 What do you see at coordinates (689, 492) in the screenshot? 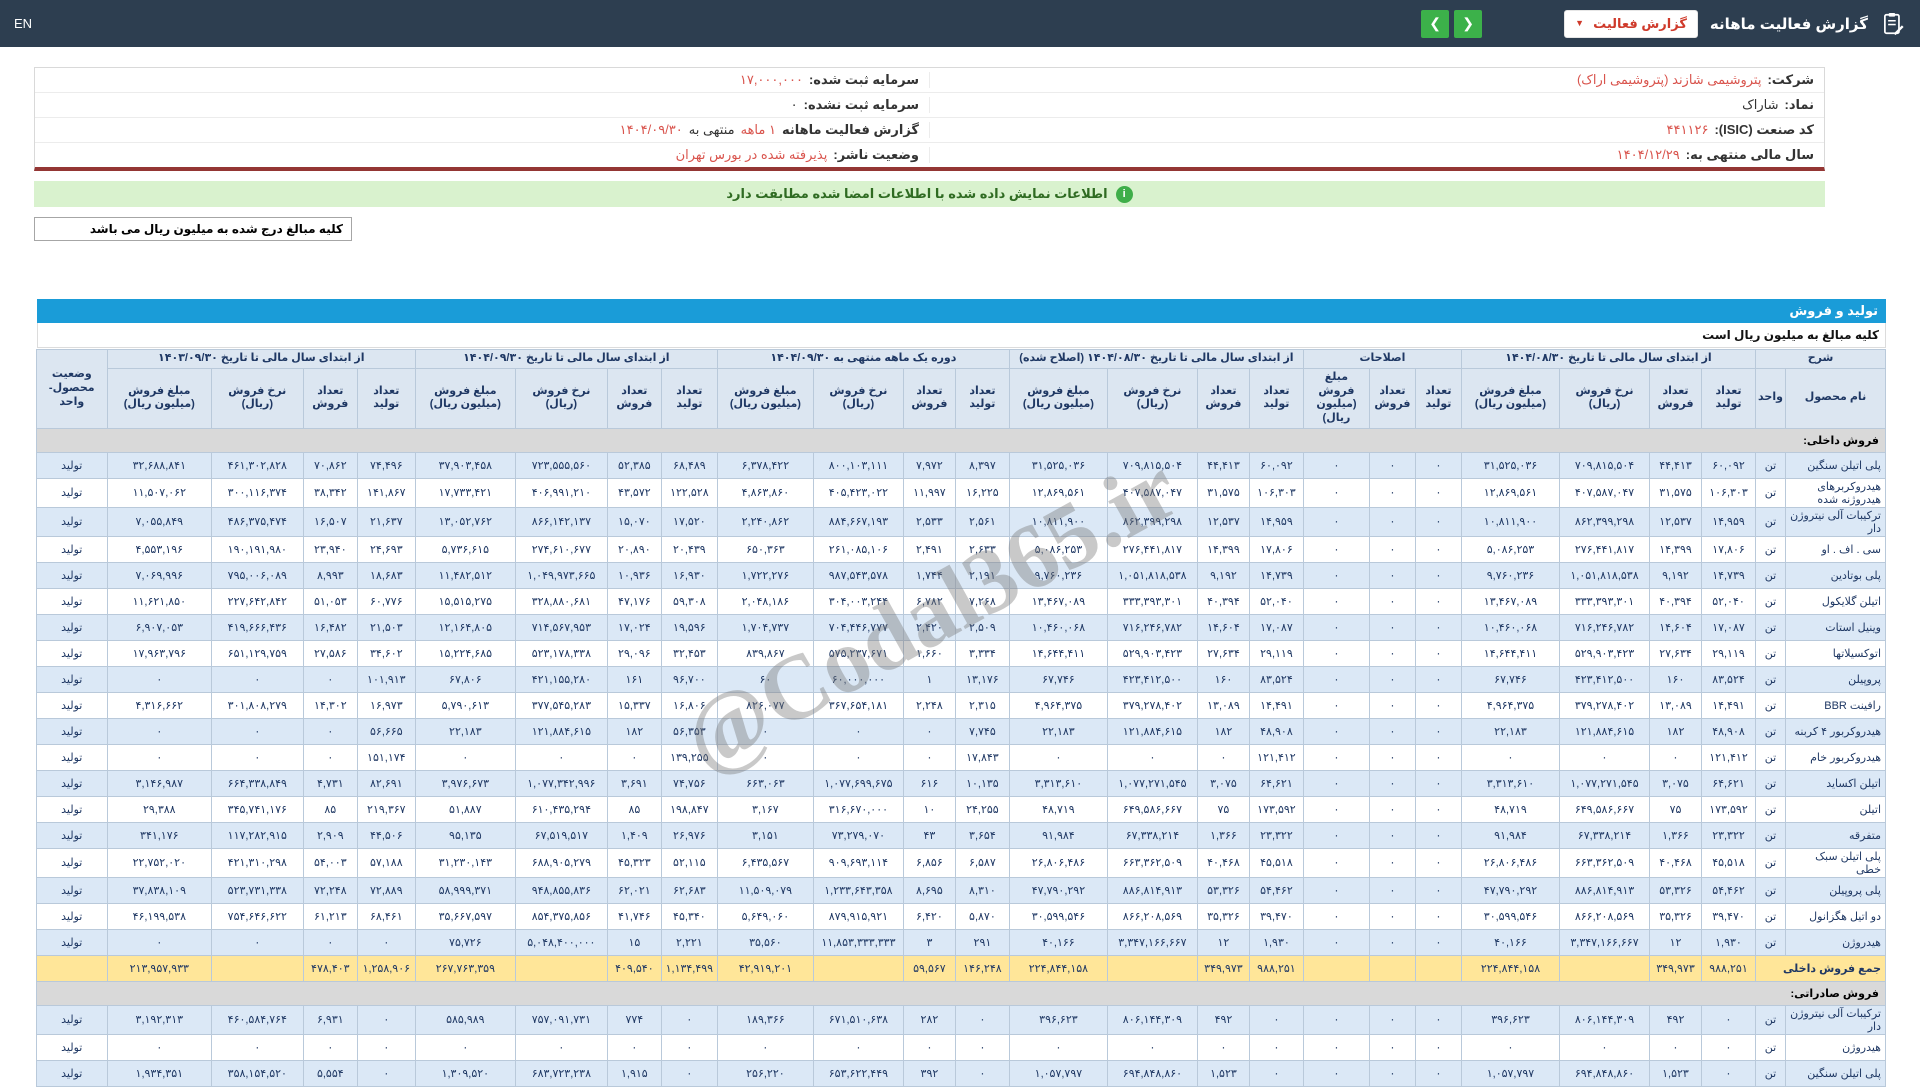
I see `value-cell: ۱۲۲,۵۲۸` at bounding box center [689, 492].